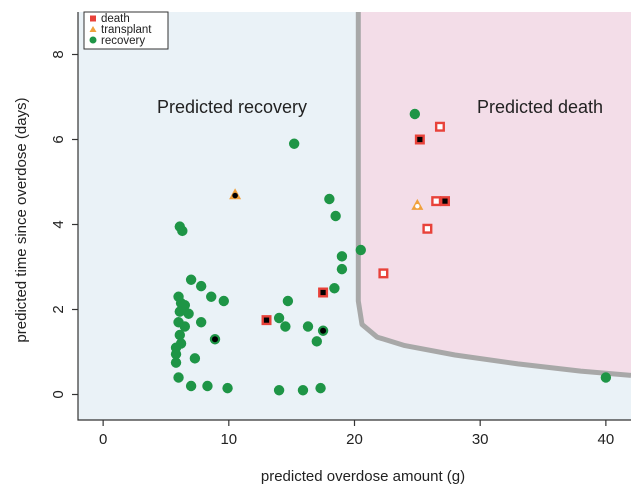  I want to click on legend-death-marker, so click(93, 18).